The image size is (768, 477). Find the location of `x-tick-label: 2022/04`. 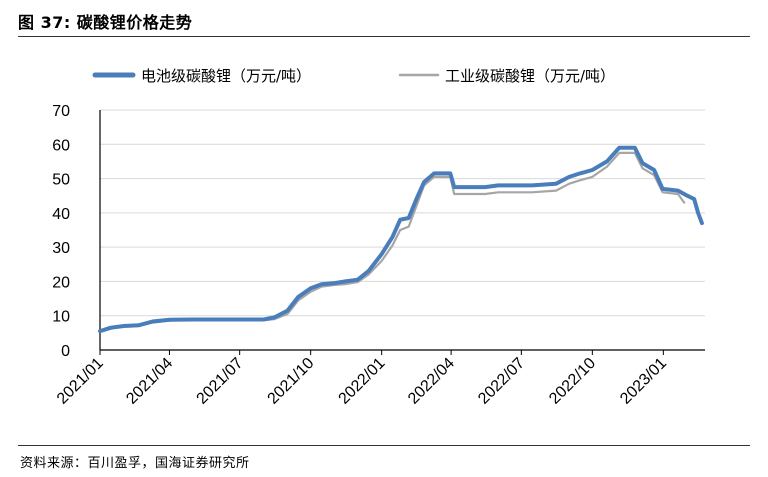

x-tick-label: 2022/04 is located at coordinates (431, 381).